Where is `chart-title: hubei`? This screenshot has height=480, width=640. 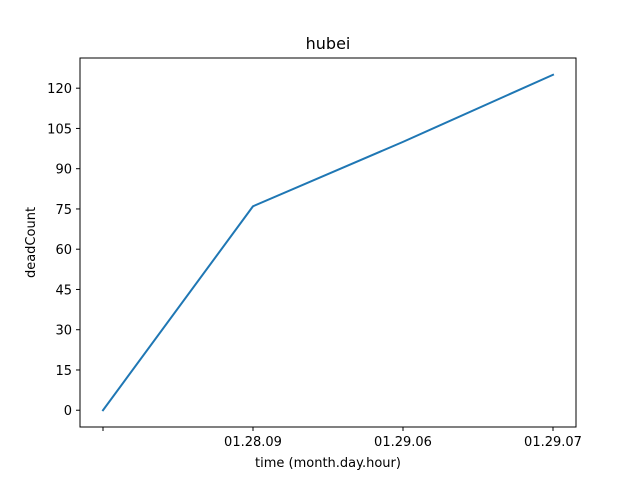
chart-title: hubei is located at coordinates (328, 43).